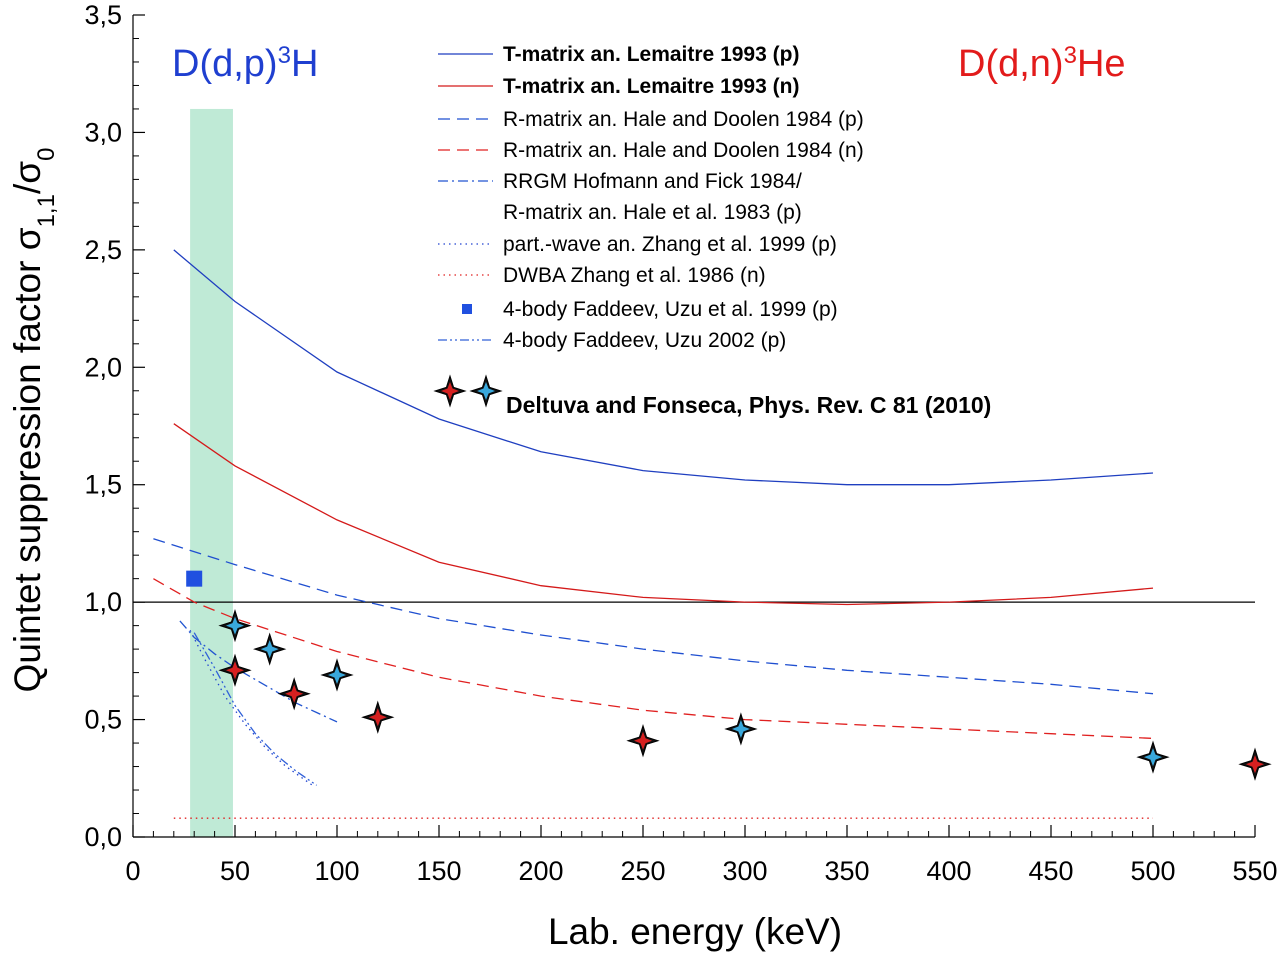 The image size is (1282, 953). What do you see at coordinates (467, 309) in the screenshot?
I see `legend-swatch` at bounding box center [467, 309].